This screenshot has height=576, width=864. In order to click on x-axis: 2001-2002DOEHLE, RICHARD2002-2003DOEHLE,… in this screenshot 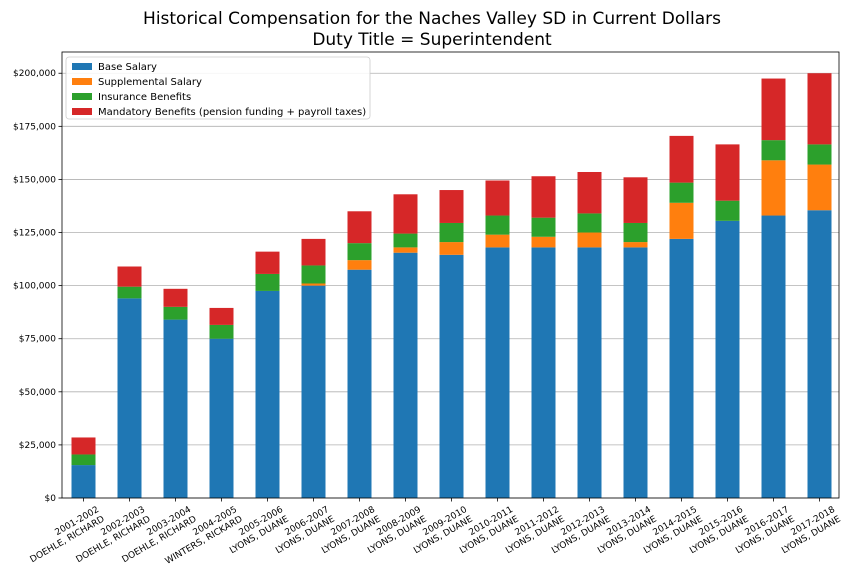, I will do `click(436, 532)`.